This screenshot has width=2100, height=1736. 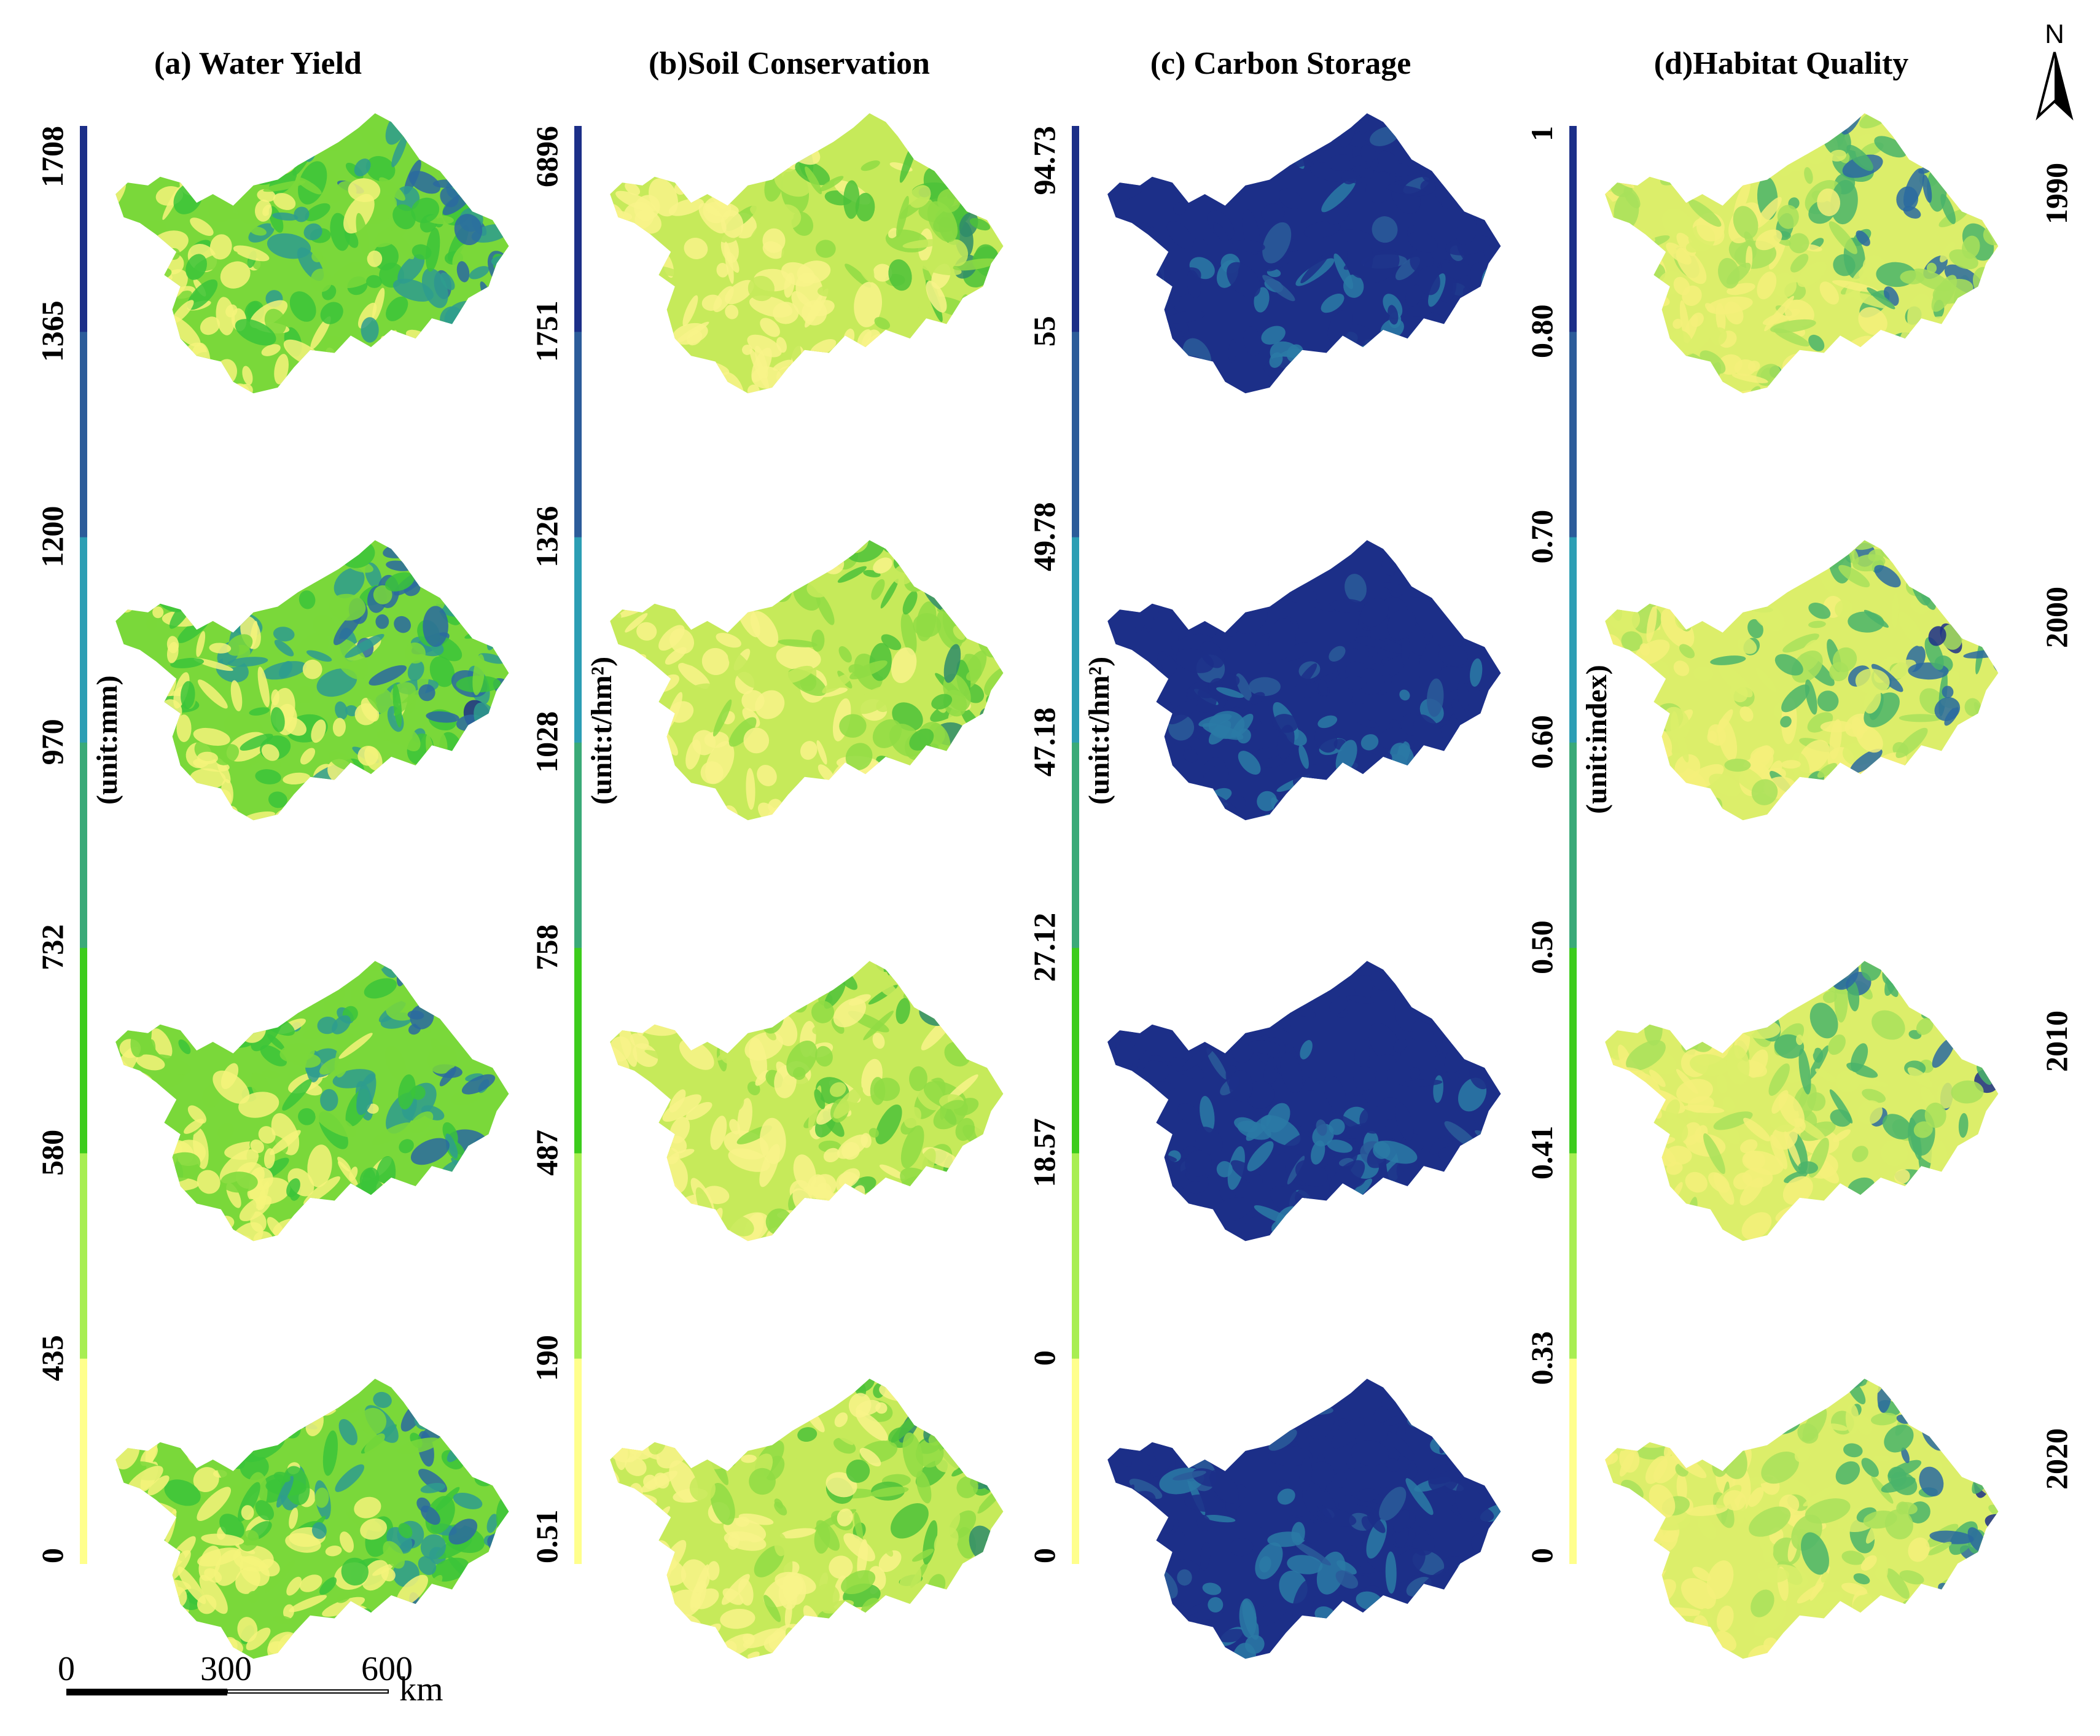 What do you see at coordinates (312, 1518) in the screenshot?
I see `map-water-yield-2020` at bounding box center [312, 1518].